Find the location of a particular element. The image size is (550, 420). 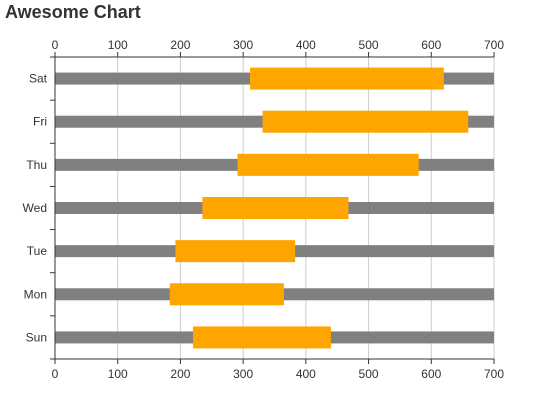

x-tick-label-top: 400 is located at coordinates (306, 45).